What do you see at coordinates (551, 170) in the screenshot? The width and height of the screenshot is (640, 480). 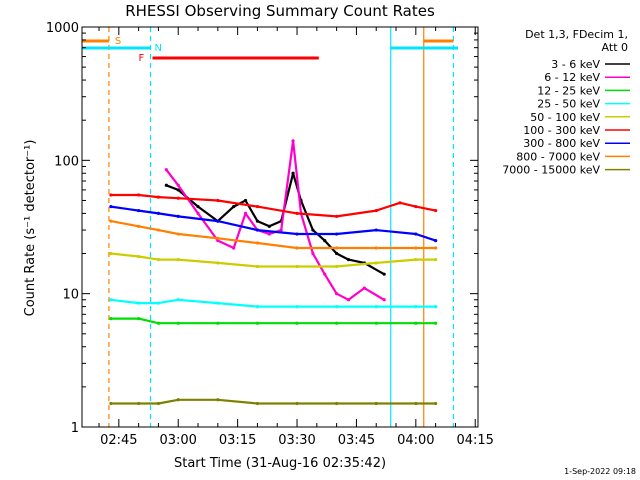 I see `legend-label-7000-15000-kev: 7000 - 15000 keV` at bounding box center [551, 170].